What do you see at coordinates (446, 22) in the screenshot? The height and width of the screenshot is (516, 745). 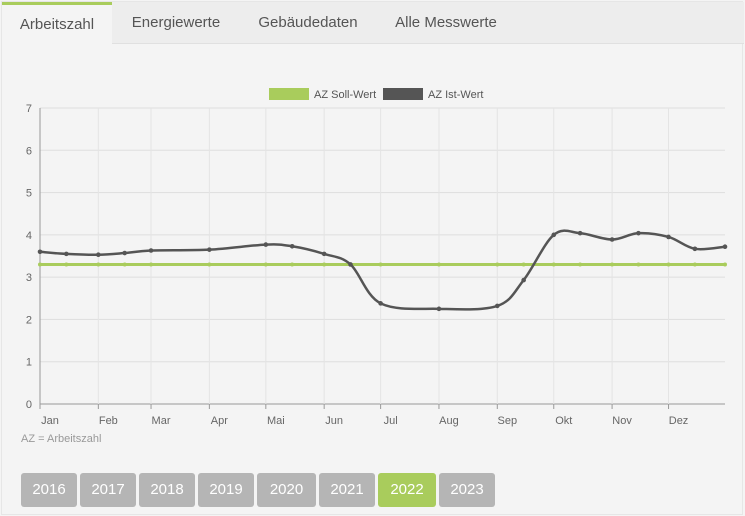 I see `tab-alle-messwerte: Alle Messwerte` at bounding box center [446, 22].